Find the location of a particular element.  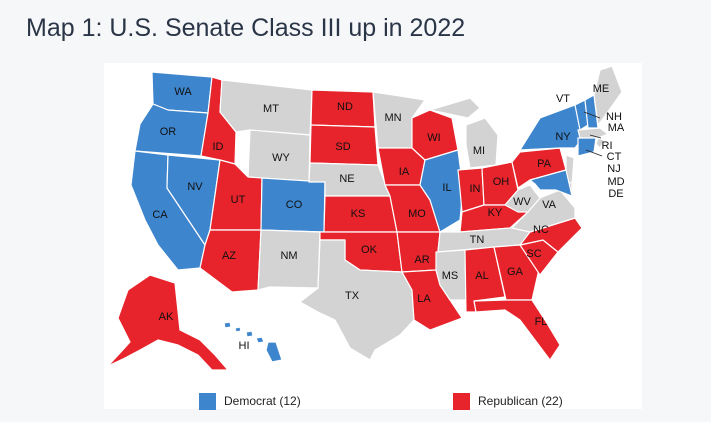

state-label-il: IL is located at coordinates (446, 188).